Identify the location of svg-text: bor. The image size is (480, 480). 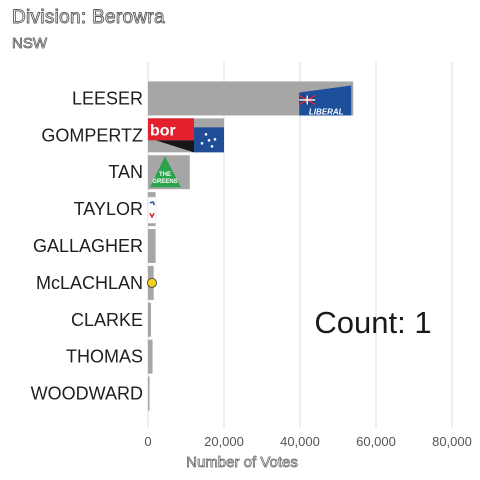
(163, 130).